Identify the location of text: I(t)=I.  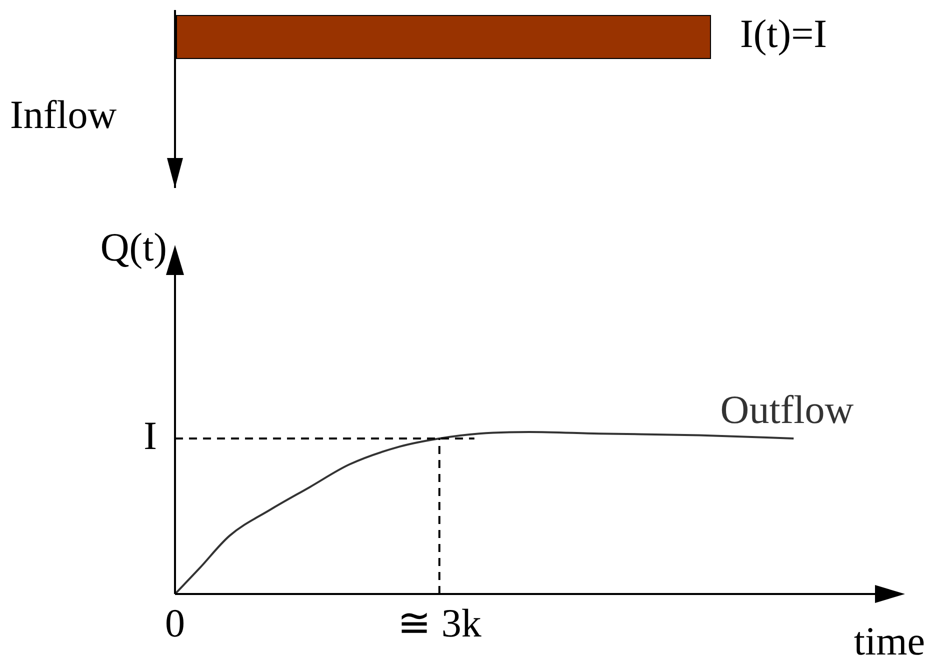
(783, 33).